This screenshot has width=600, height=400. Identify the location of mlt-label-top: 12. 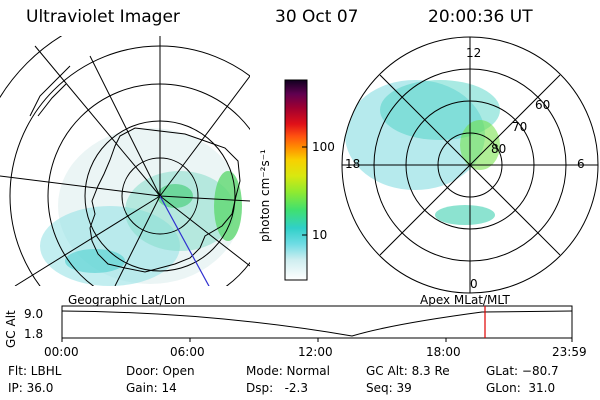
(474, 53).